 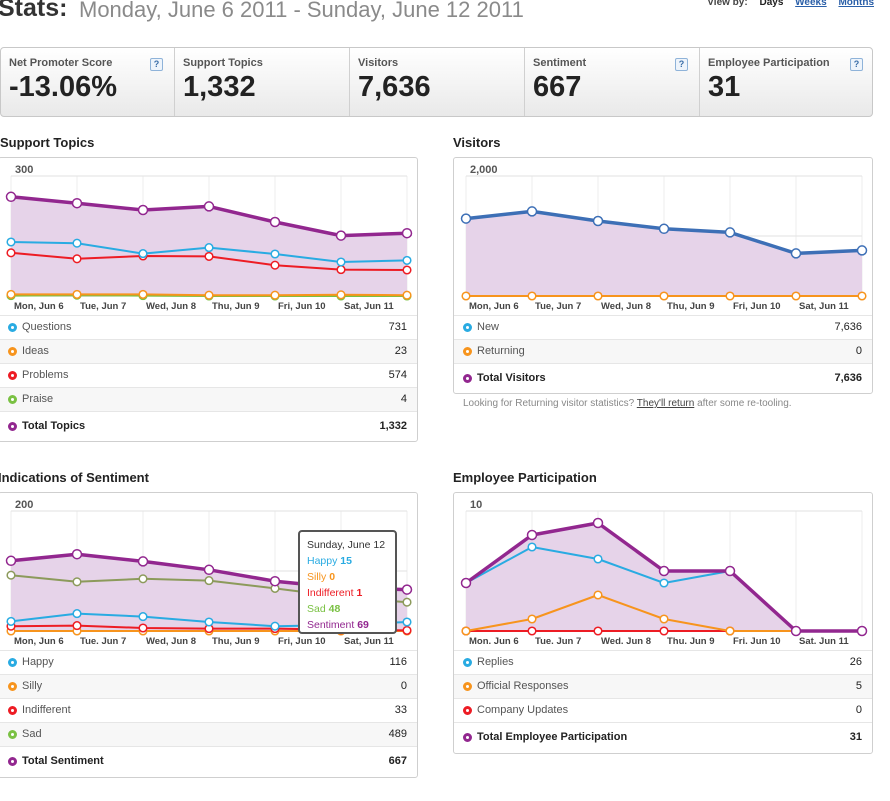 What do you see at coordinates (208, 734) in the screenshot?
I see `legend-row: Sad 489` at bounding box center [208, 734].